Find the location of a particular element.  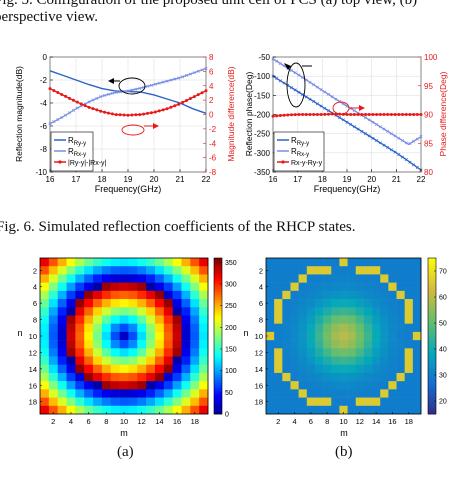

chart1-ellipse-red is located at coordinates (133, 130).